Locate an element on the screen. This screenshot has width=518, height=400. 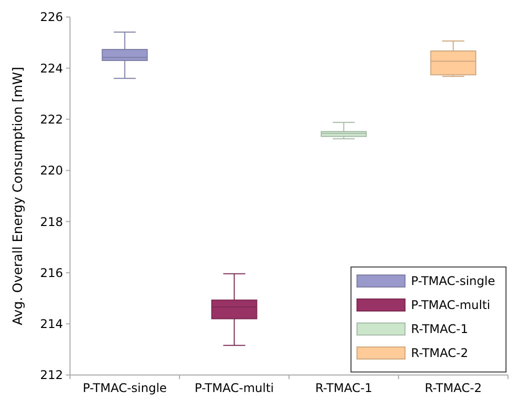
y-tick-label: 222 is located at coordinates (51, 119).